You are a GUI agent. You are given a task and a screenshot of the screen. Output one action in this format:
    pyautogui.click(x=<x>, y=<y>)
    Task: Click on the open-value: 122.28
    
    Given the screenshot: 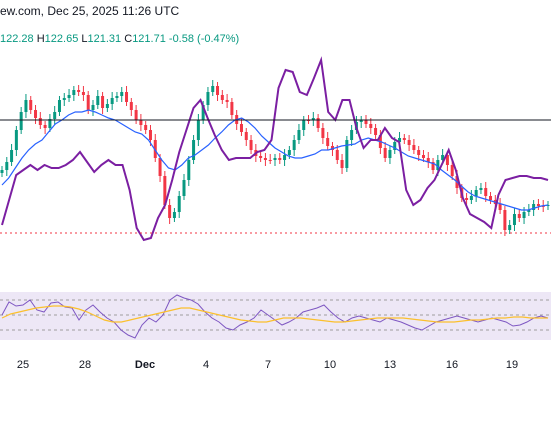 What is the action you would take?
    pyautogui.click(x=17, y=39)
    